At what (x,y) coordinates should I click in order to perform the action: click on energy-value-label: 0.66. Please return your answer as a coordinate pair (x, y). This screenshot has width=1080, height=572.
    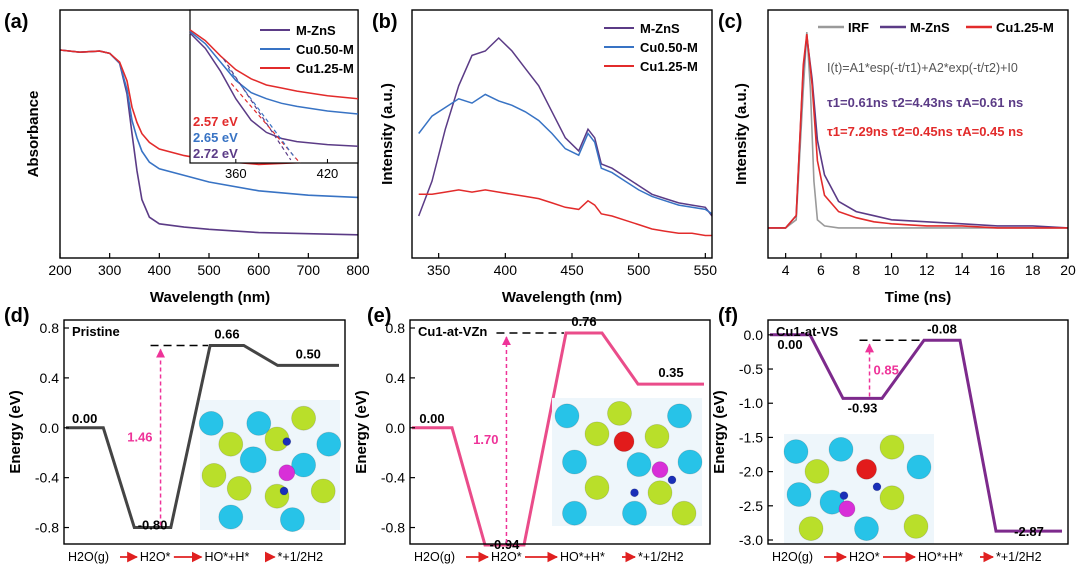
    Looking at the image, I should click on (226, 333).